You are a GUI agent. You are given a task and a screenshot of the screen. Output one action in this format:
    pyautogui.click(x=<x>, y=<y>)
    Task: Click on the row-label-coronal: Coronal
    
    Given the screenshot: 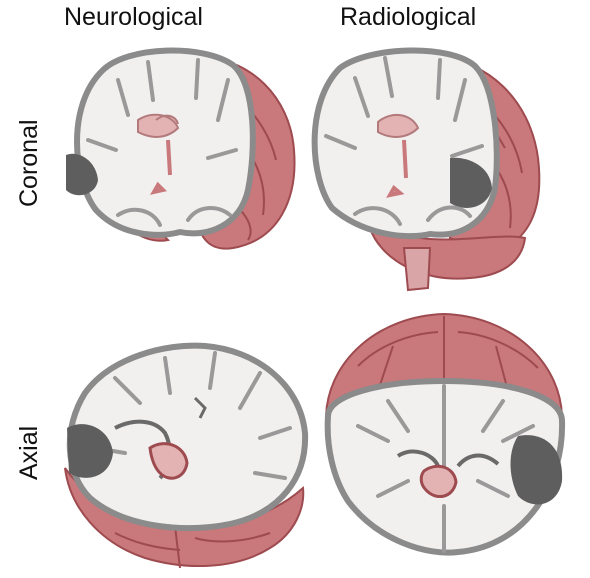 What is the action you would take?
    pyautogui.click(x=29, y=163)
    